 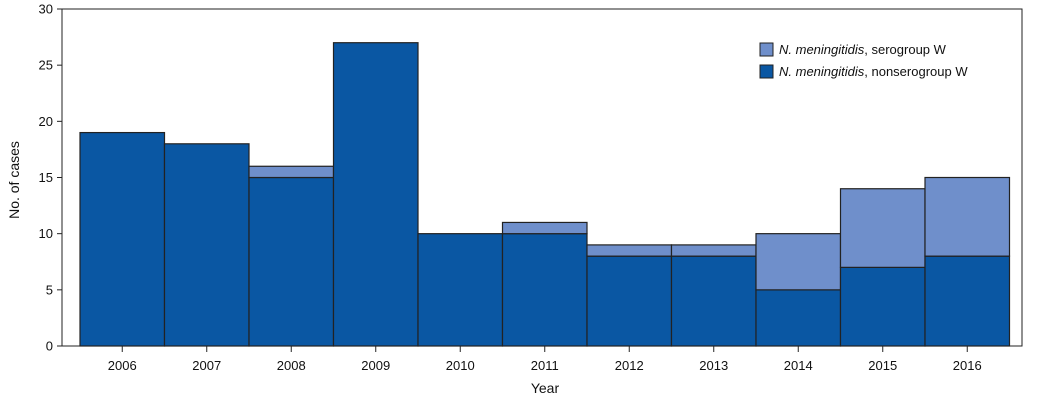 I want to click on y-tick-label-20: 20, so click(x=46, y=121).